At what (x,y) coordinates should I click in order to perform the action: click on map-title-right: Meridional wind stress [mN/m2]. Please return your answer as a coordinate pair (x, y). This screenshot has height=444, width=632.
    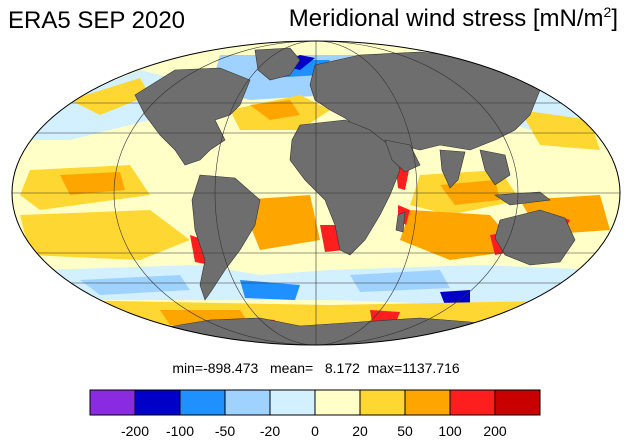
    Looking at the image, I should click on (453, 19).